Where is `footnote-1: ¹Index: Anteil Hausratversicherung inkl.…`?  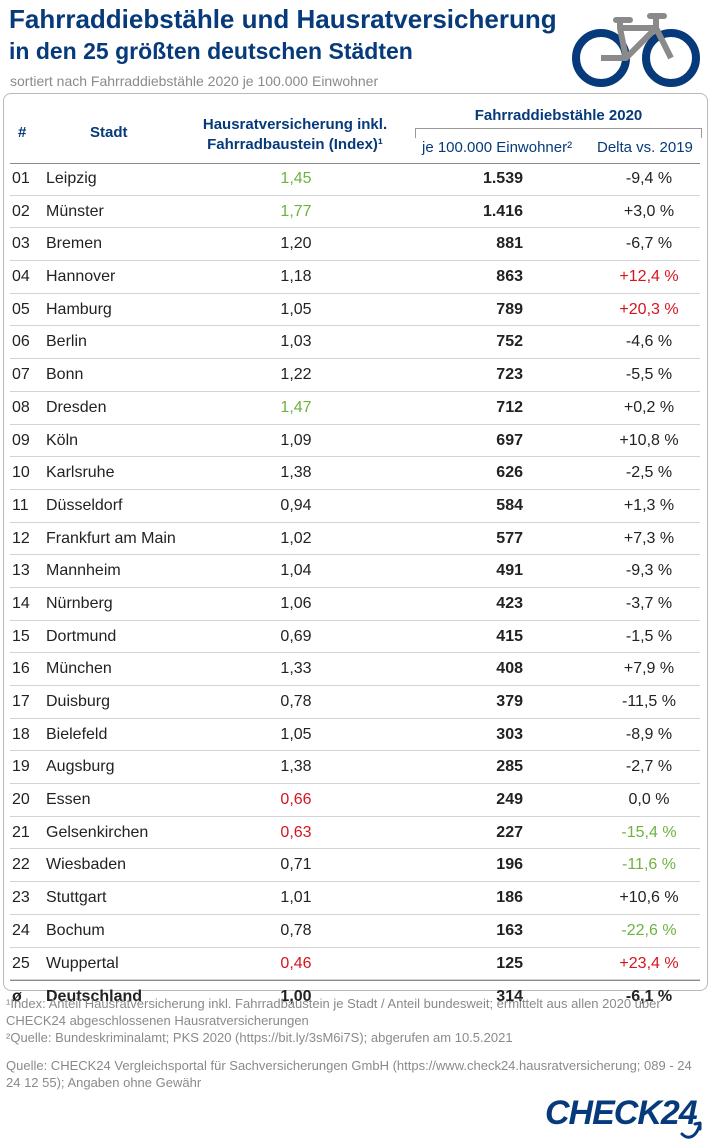 footnote-1: ¹Index: Anteil Hausratversicherung inkl.… is located at coordinates (333, 1012).